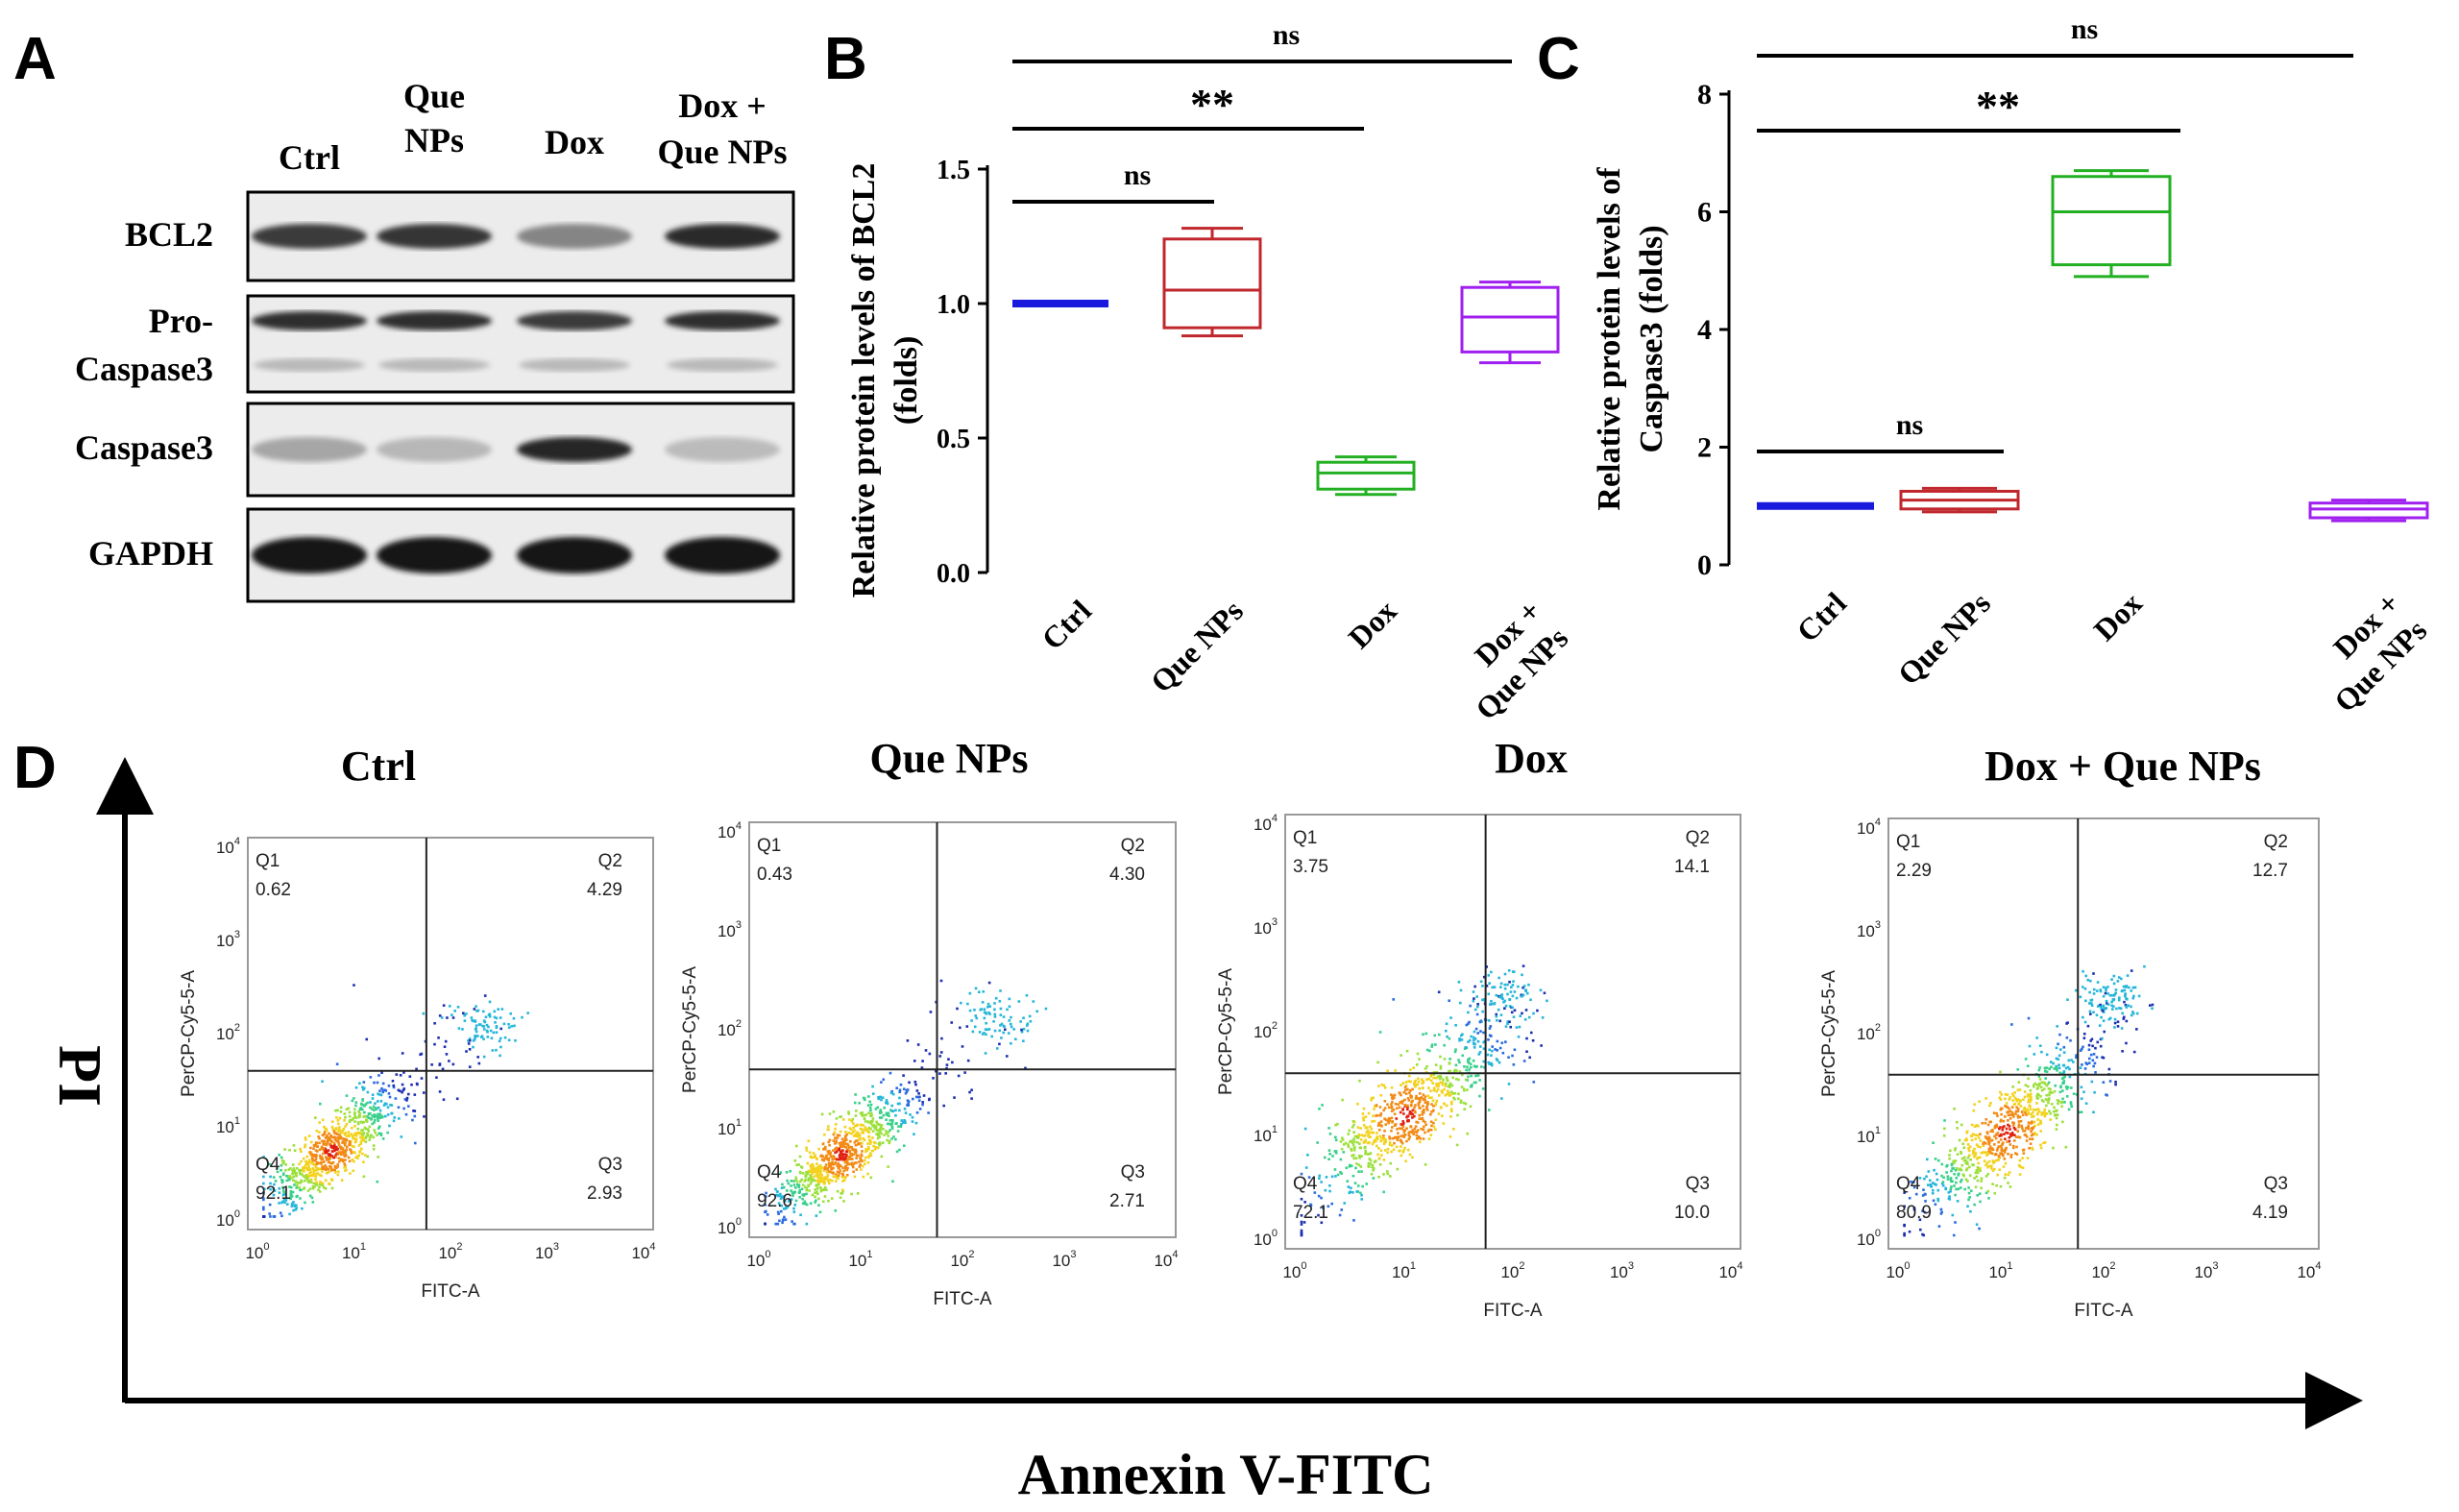 Image resolution: width=2459 pixels, height=1512 pixels. What do you see at coordinates (758, 1259) in the screenshot?
I see `x-tick-label: 10⁰` at bounding box center [758, 1259].